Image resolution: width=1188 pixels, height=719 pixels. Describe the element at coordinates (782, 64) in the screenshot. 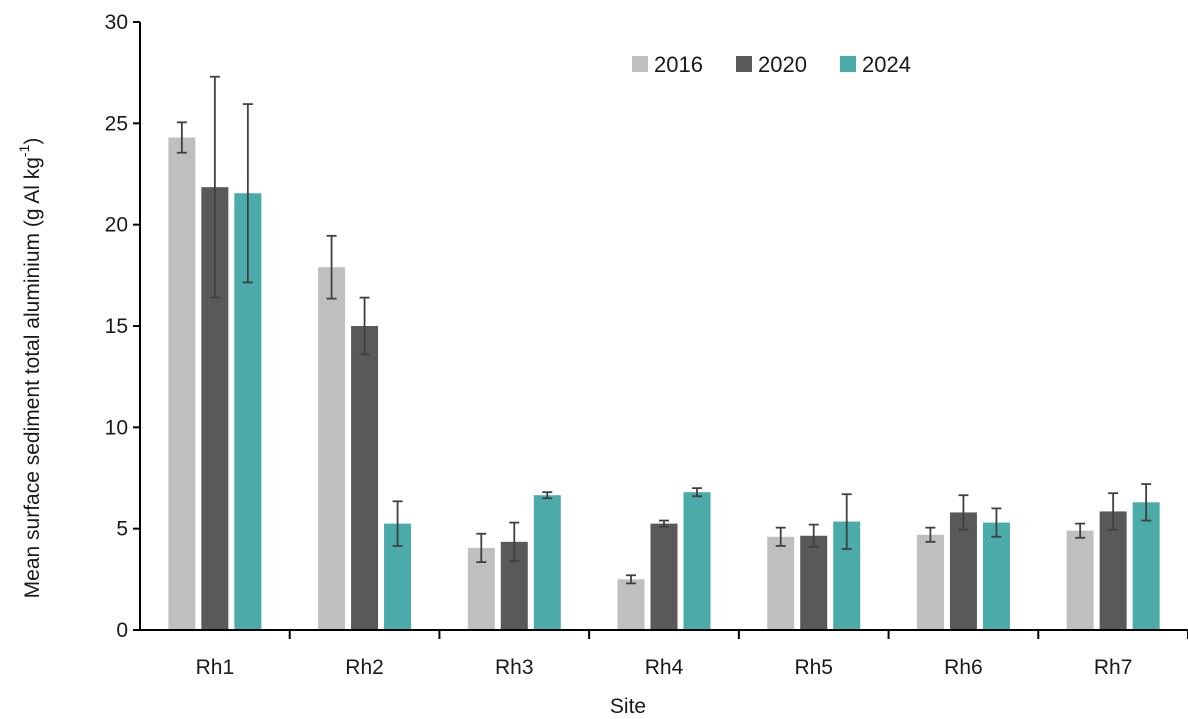

I see `legend-label-2020: 2020` at that location.